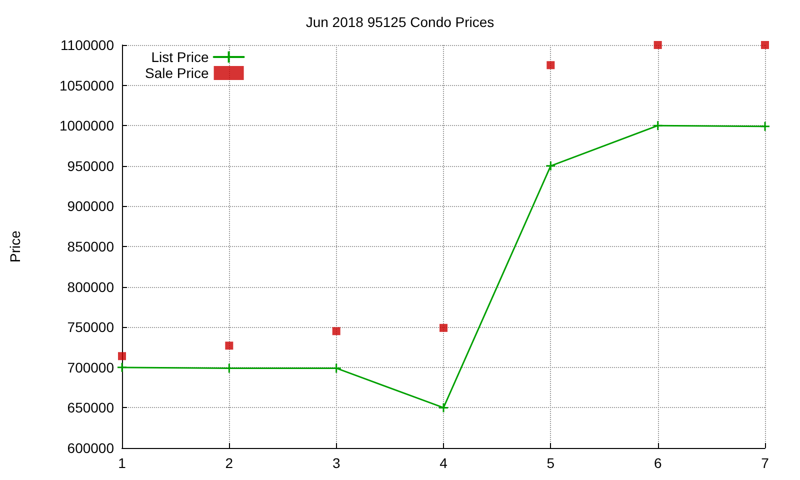 This screenshot has height=480, width=800. What do you see at coordinates (90, 166) in the screenshot?
I see `y-tick-label: 950000` at bounding box center [90, 166].